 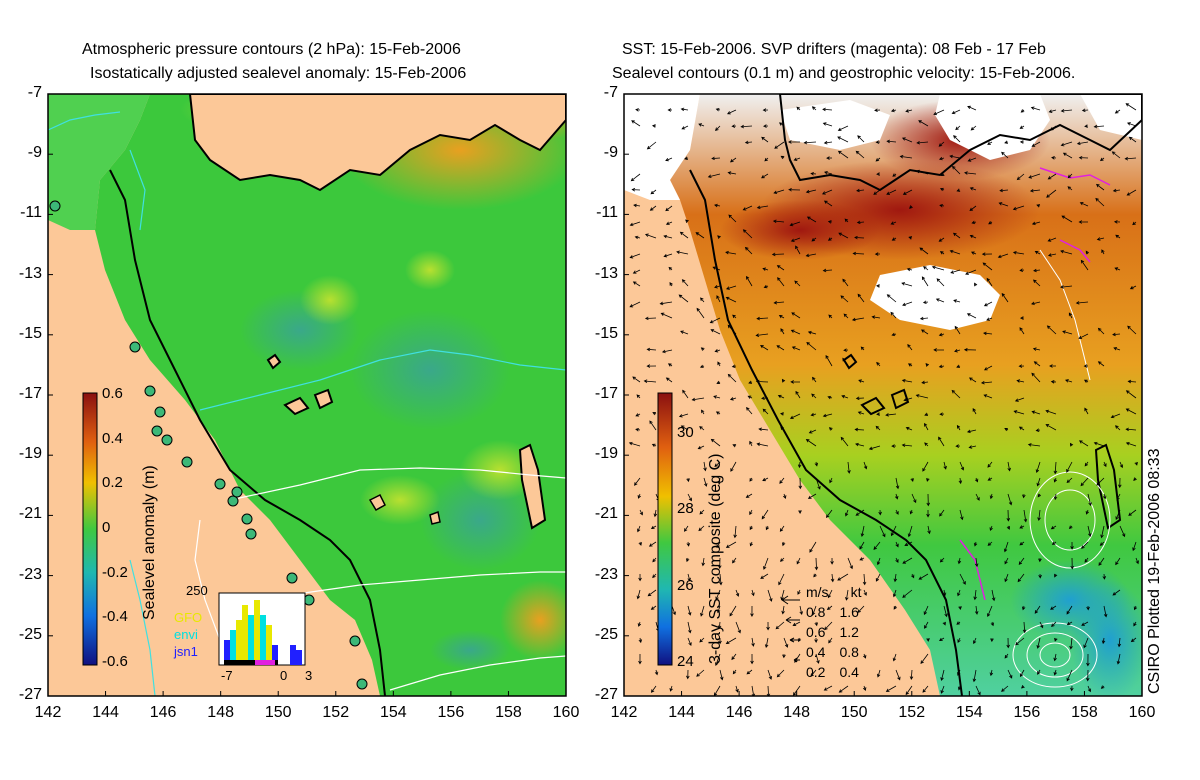 What do you see at coordinates (48, 712) in the screenshot?
I see `x-tick-label-left: 142` at bounding box center [48, 712].